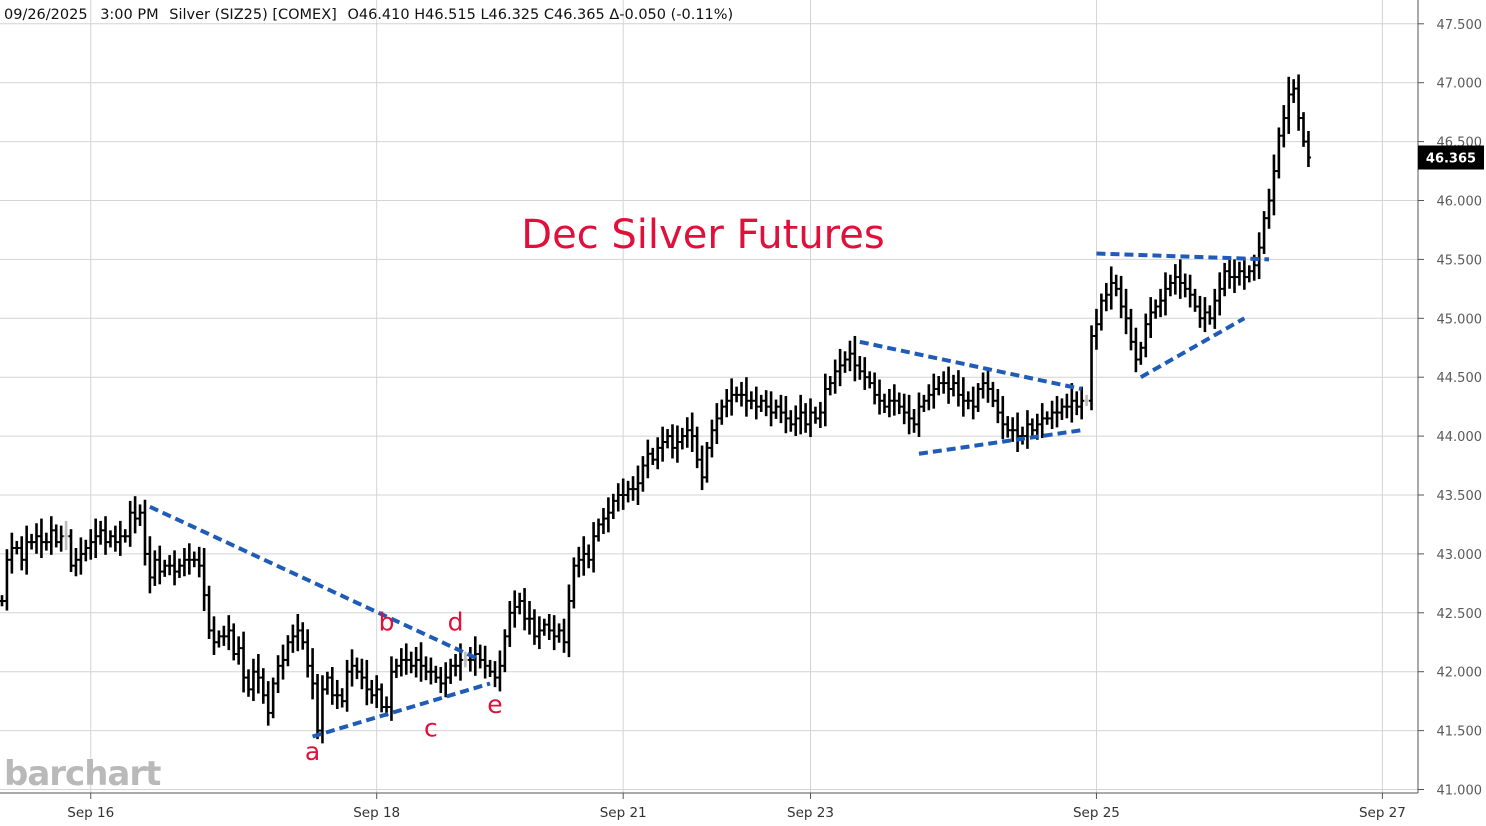  What do you see at coordinates (1460, 202) in the screenshot?
I see `y-tick-label: 46.000` at bounding box center [1460, 202].